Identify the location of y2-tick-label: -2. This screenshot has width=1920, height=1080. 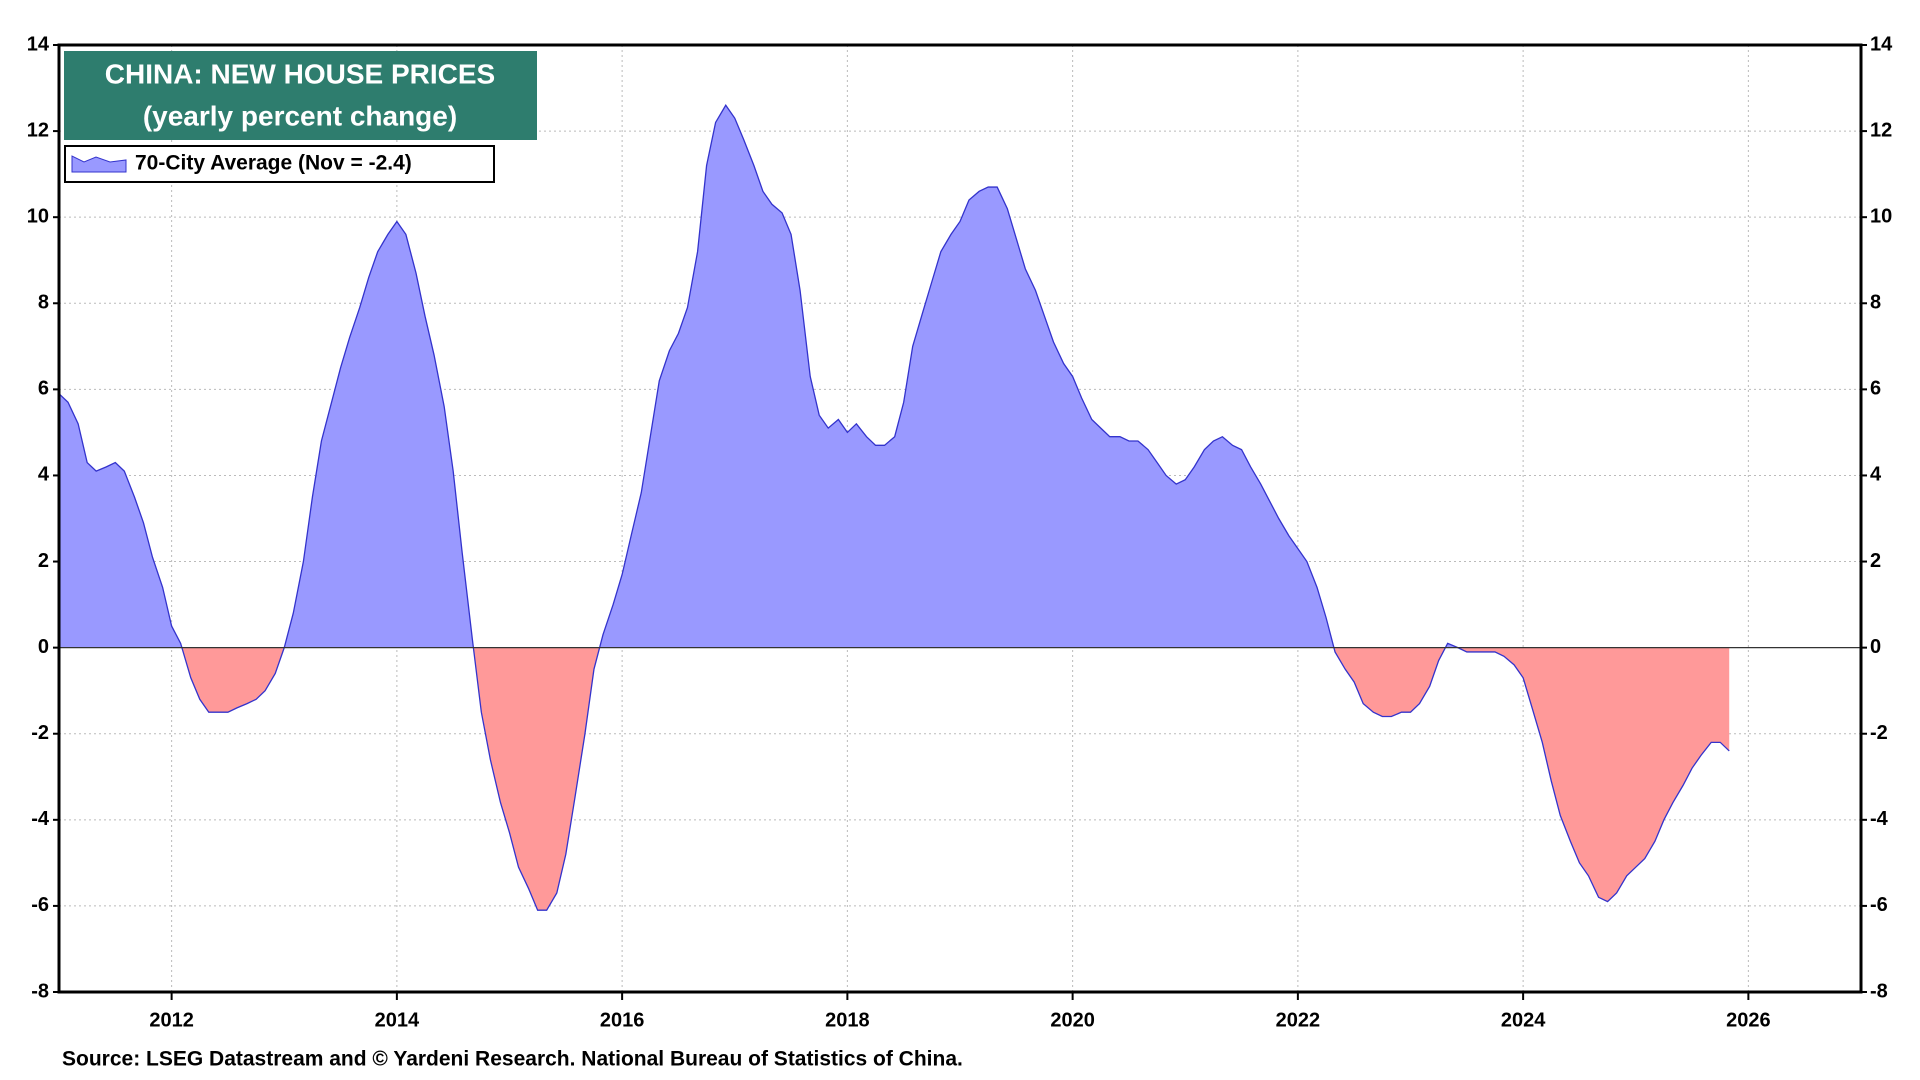
(1879, 733).